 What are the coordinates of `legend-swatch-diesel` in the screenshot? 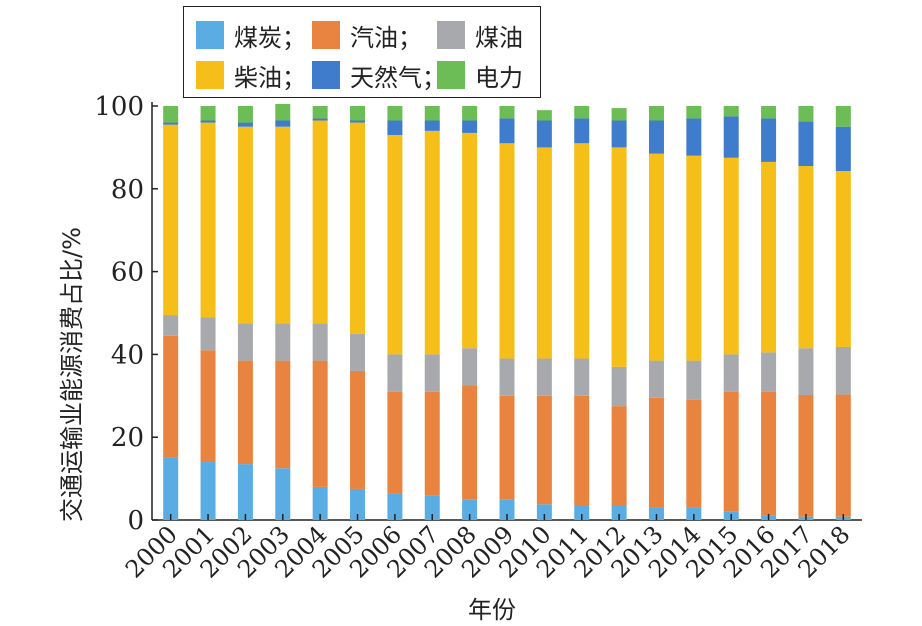 It's located at (210, 75).